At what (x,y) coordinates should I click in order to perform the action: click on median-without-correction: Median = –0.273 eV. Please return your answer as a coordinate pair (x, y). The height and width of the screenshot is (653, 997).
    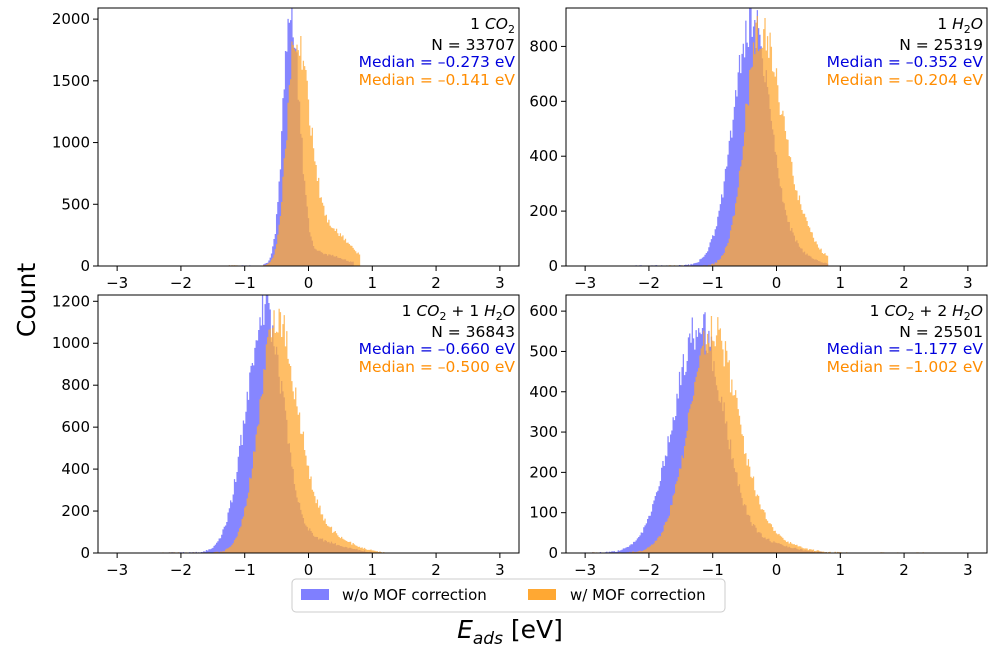
    Looking at the image, I should click on (437, 62).